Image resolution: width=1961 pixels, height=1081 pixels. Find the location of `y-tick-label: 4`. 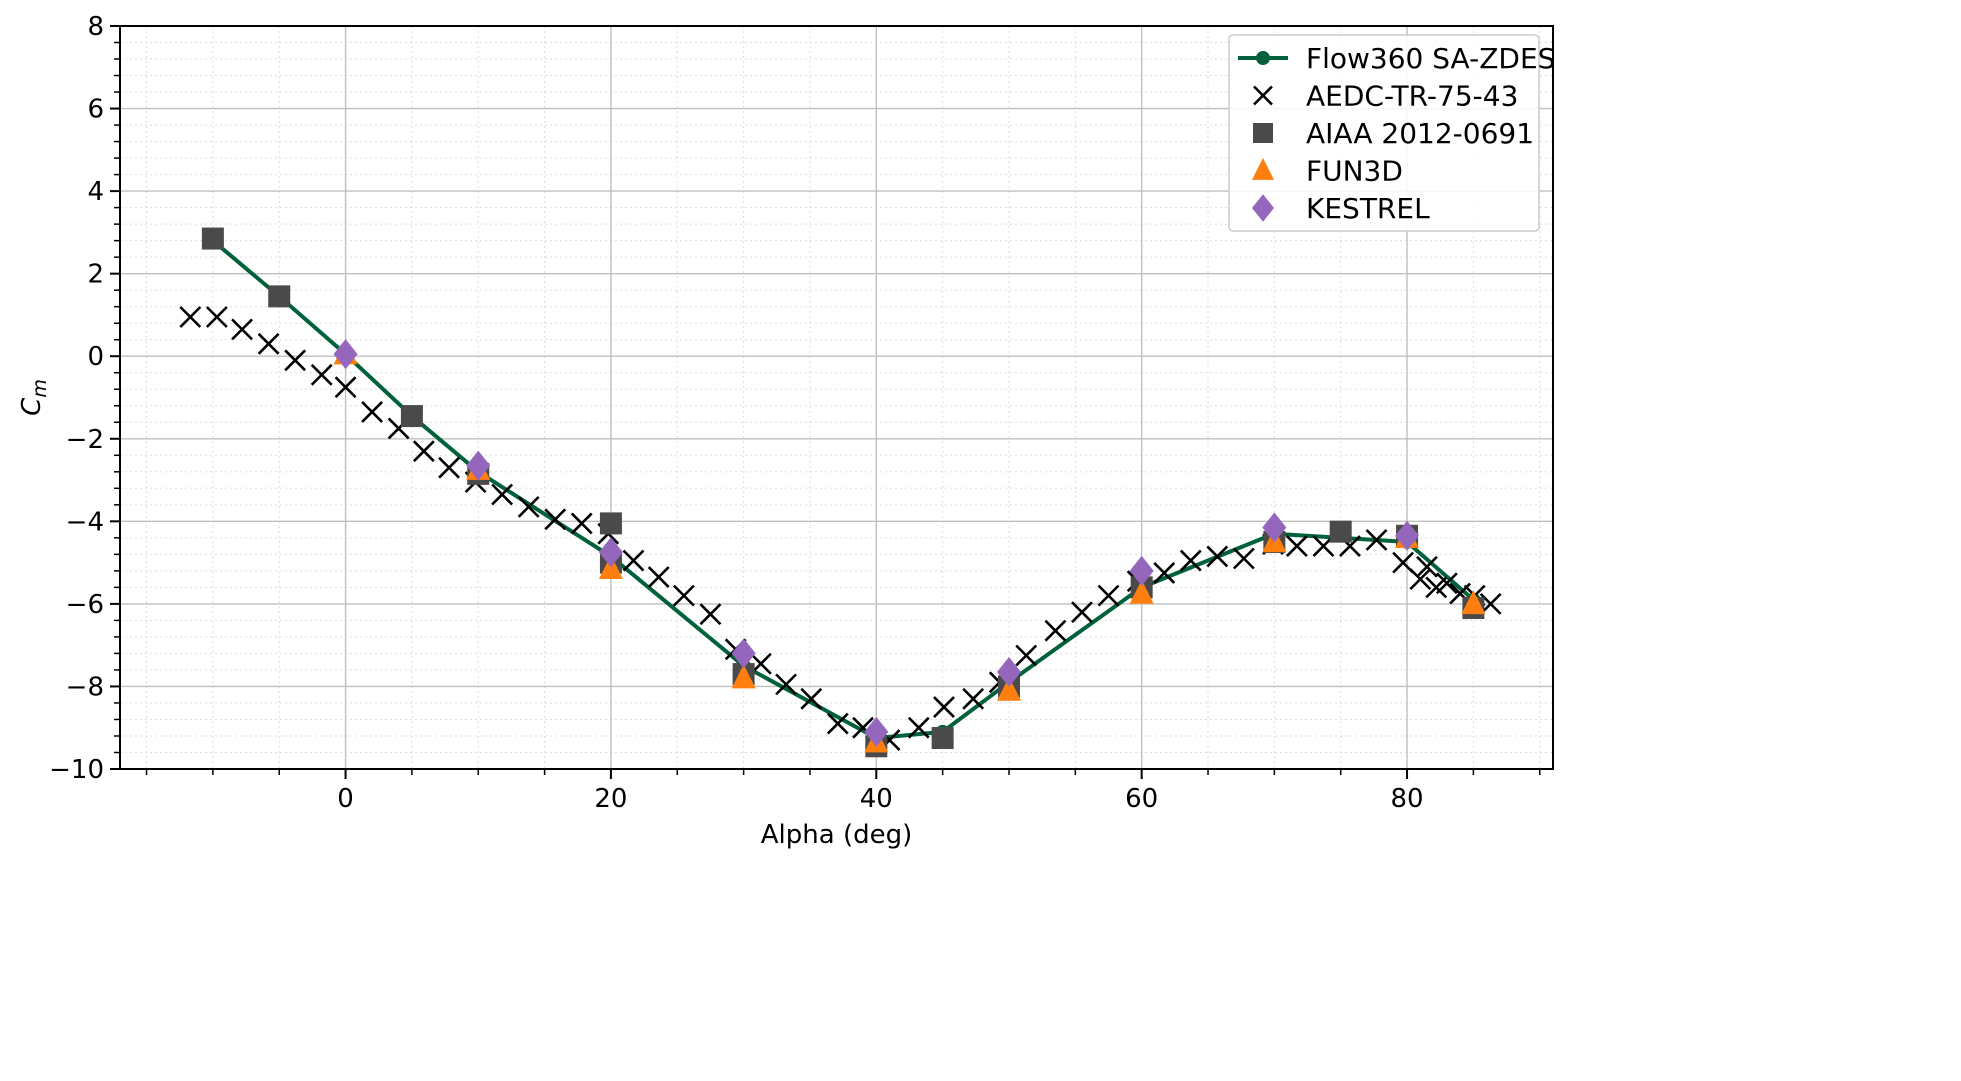

y-tick-label: 4 is located at coordinates (95, 192).